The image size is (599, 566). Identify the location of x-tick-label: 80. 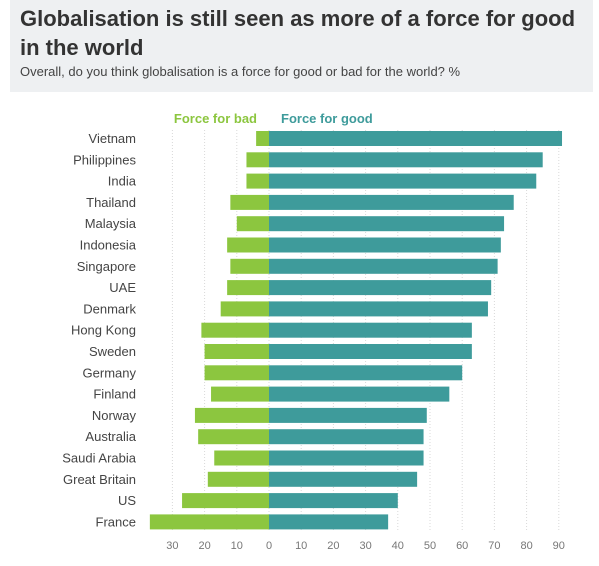
(526, 546).